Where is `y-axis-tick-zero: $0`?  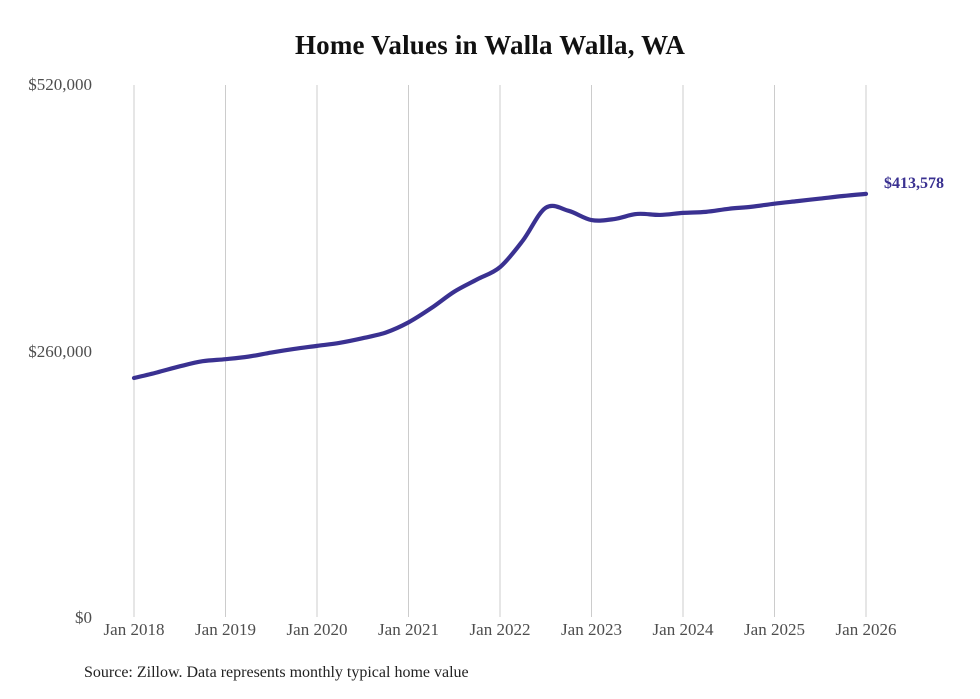 y-axis-tick-zero: $0 is located at coordinates (83, 617).